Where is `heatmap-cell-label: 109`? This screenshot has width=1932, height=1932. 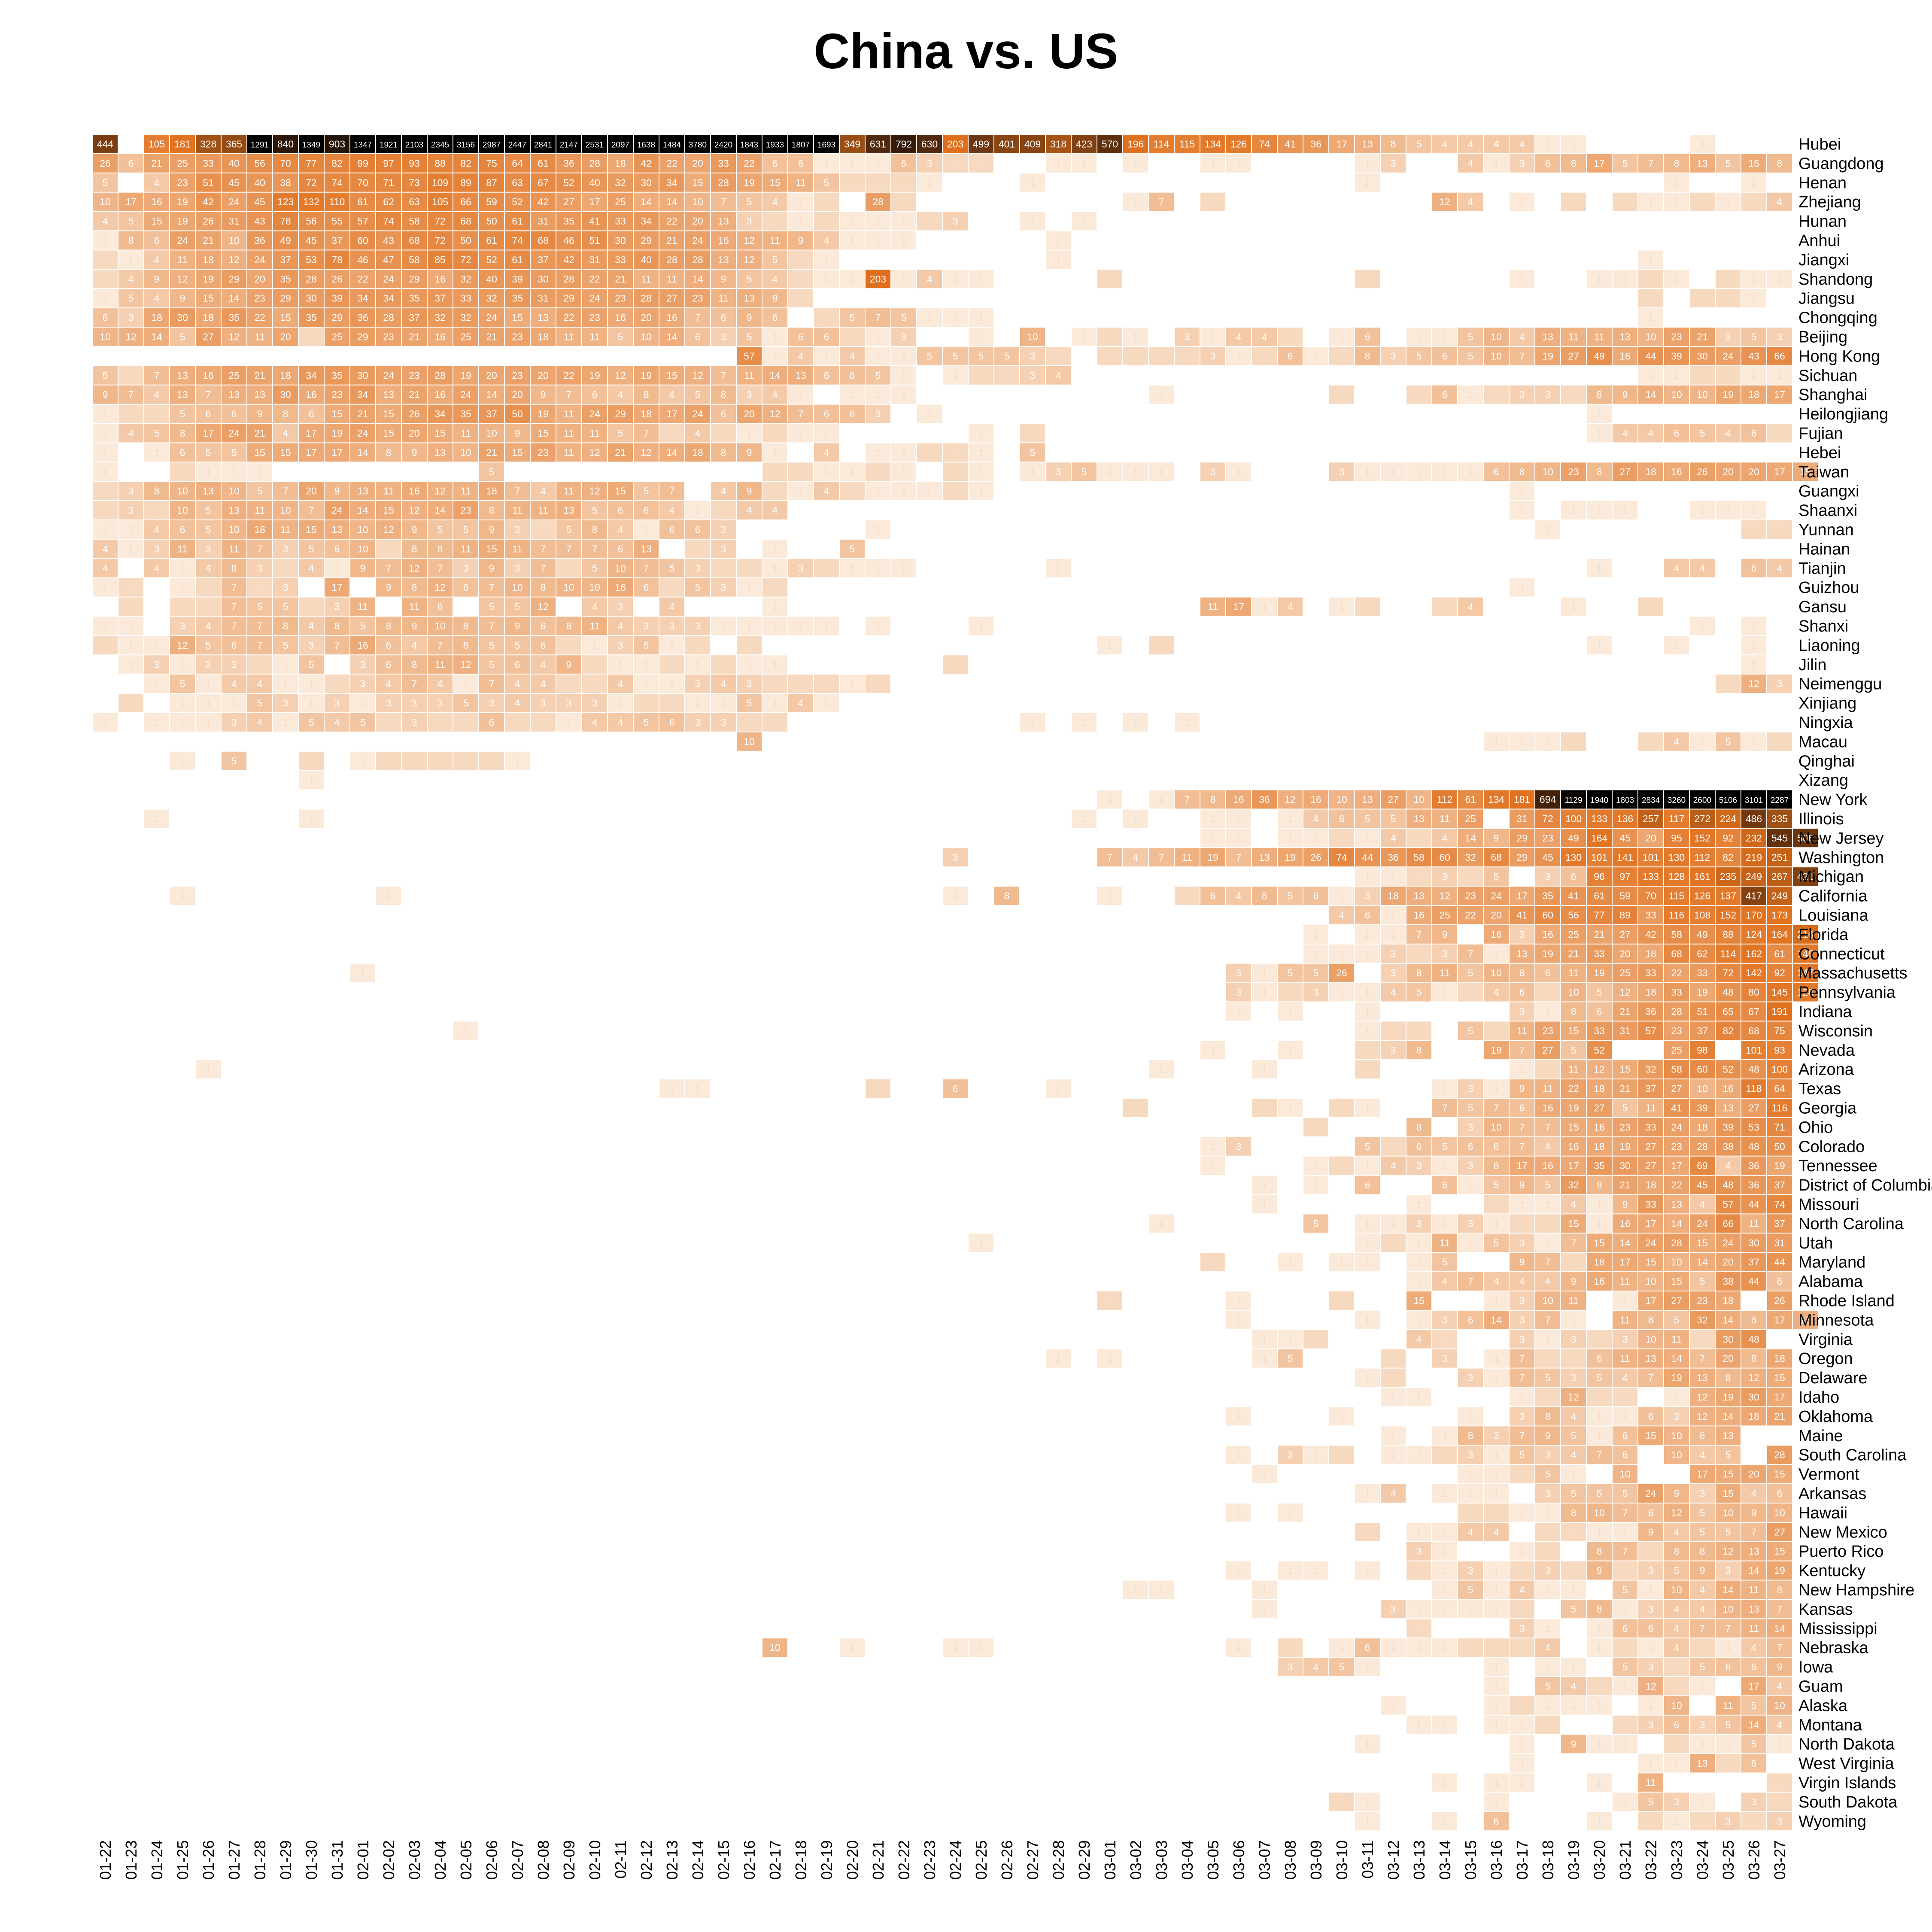
heatmap-cell-label: 109 is located at coordinates (440, 182).